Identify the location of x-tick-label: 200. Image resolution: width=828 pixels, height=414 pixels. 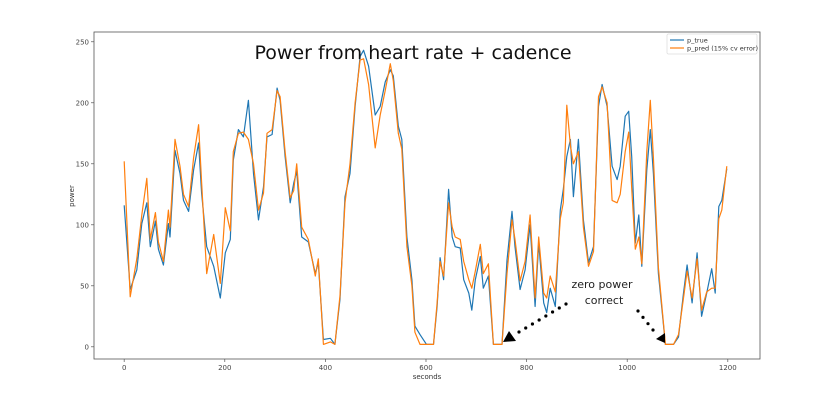
(224, 368).